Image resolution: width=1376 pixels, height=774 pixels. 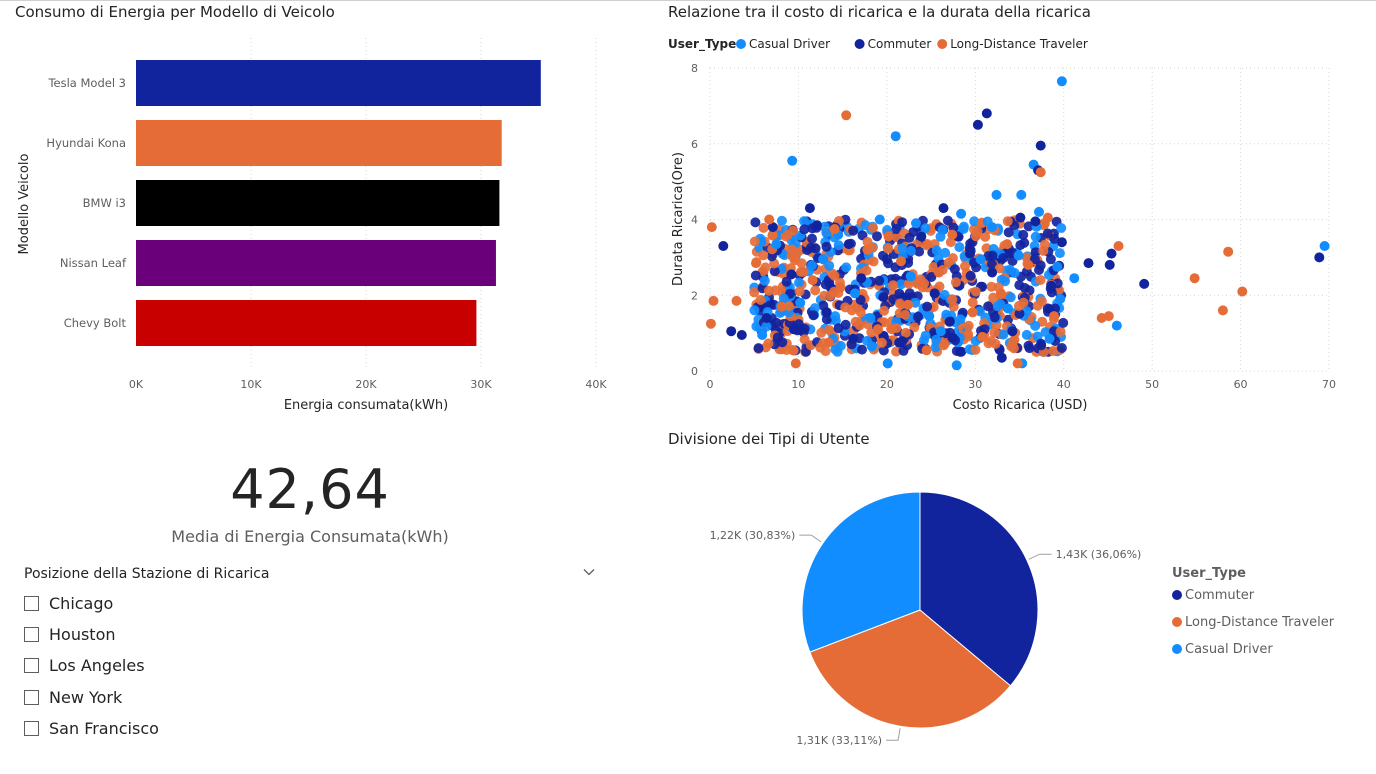 I want to click on bar-nissan-leaf, so click(x=316, y=263).